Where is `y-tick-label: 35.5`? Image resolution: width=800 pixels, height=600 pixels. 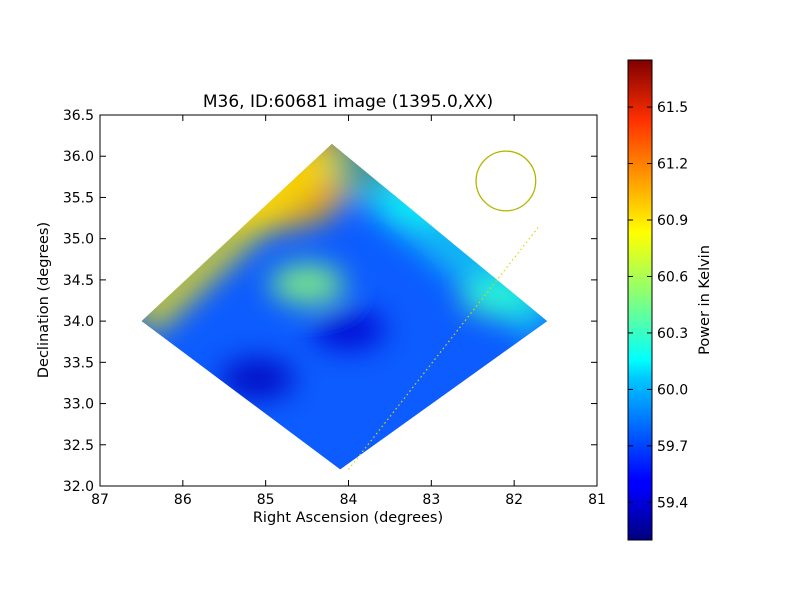
y-tick-label: 35.5 is located at coordinates (78, 198).